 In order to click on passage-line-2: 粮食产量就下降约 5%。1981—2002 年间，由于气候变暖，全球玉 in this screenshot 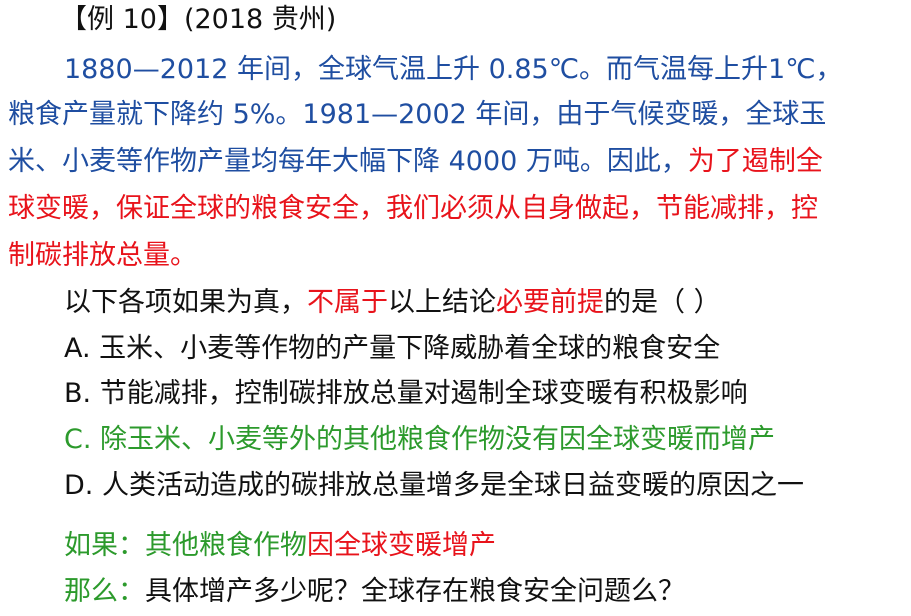, I will do `click(417, 114)`.